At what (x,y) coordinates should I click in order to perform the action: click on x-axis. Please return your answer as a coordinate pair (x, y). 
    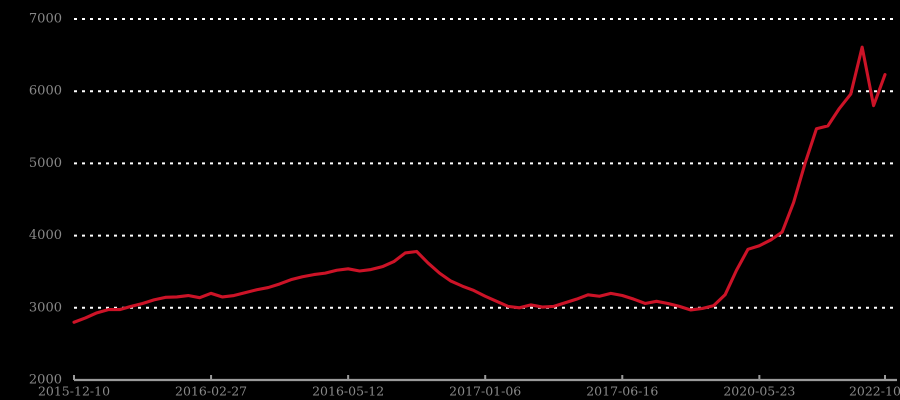
    Looking at the image, I should click on (485, 378).